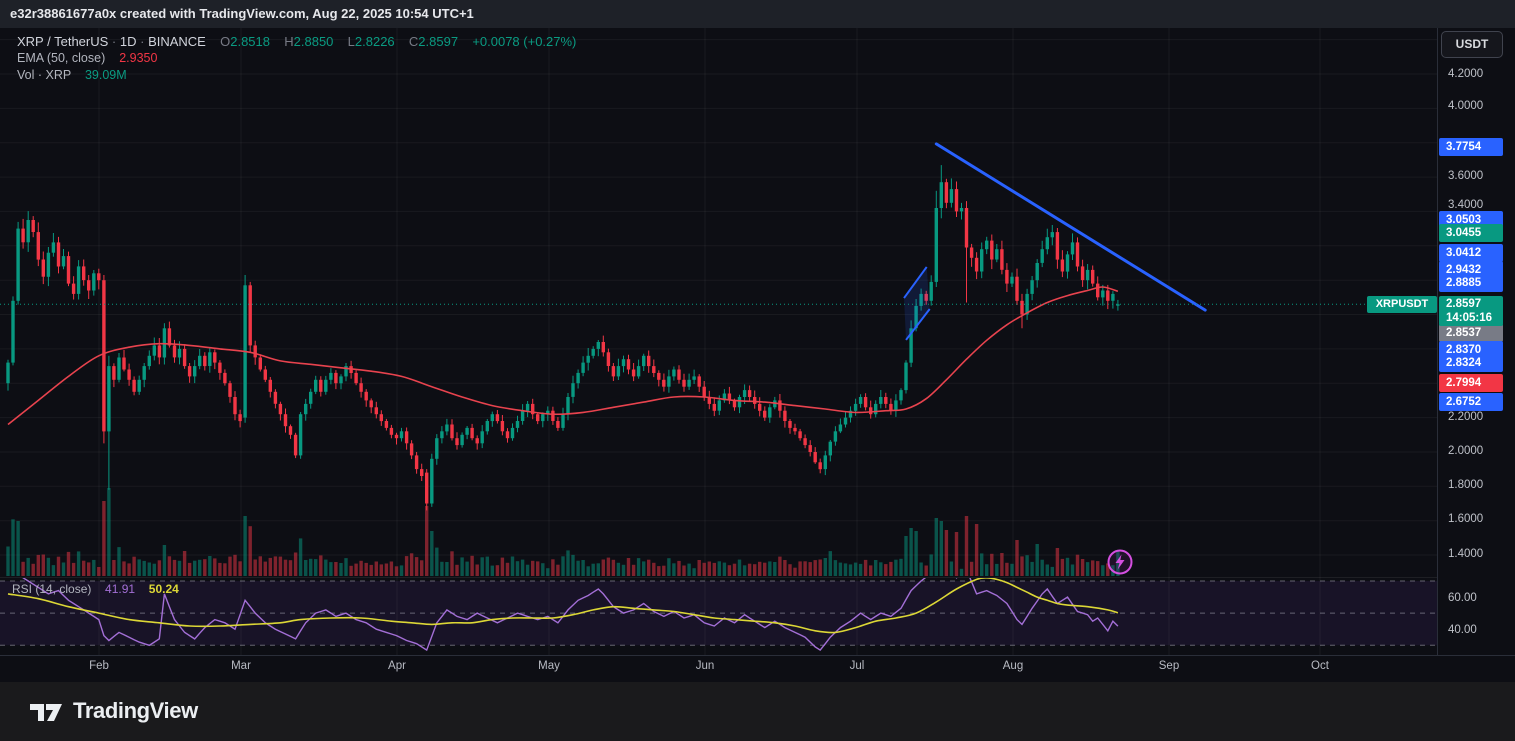 The image size is (1515, 741). Describe the element at coordinates (857, 666) in the screenshot. I see `time-scale-label: Jul` at that location.